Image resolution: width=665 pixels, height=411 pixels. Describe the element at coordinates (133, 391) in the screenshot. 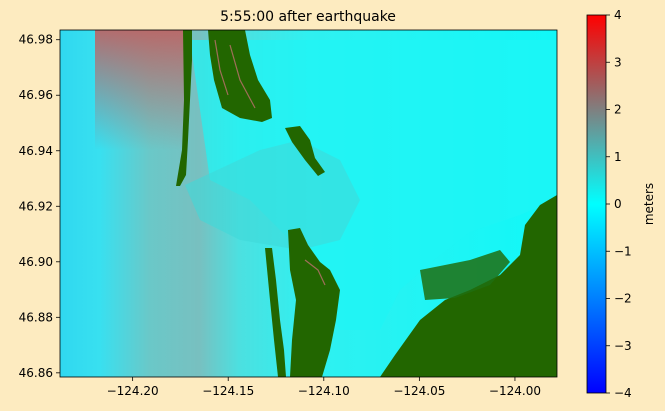

I see `x-tick-label: −124.20` at that location.